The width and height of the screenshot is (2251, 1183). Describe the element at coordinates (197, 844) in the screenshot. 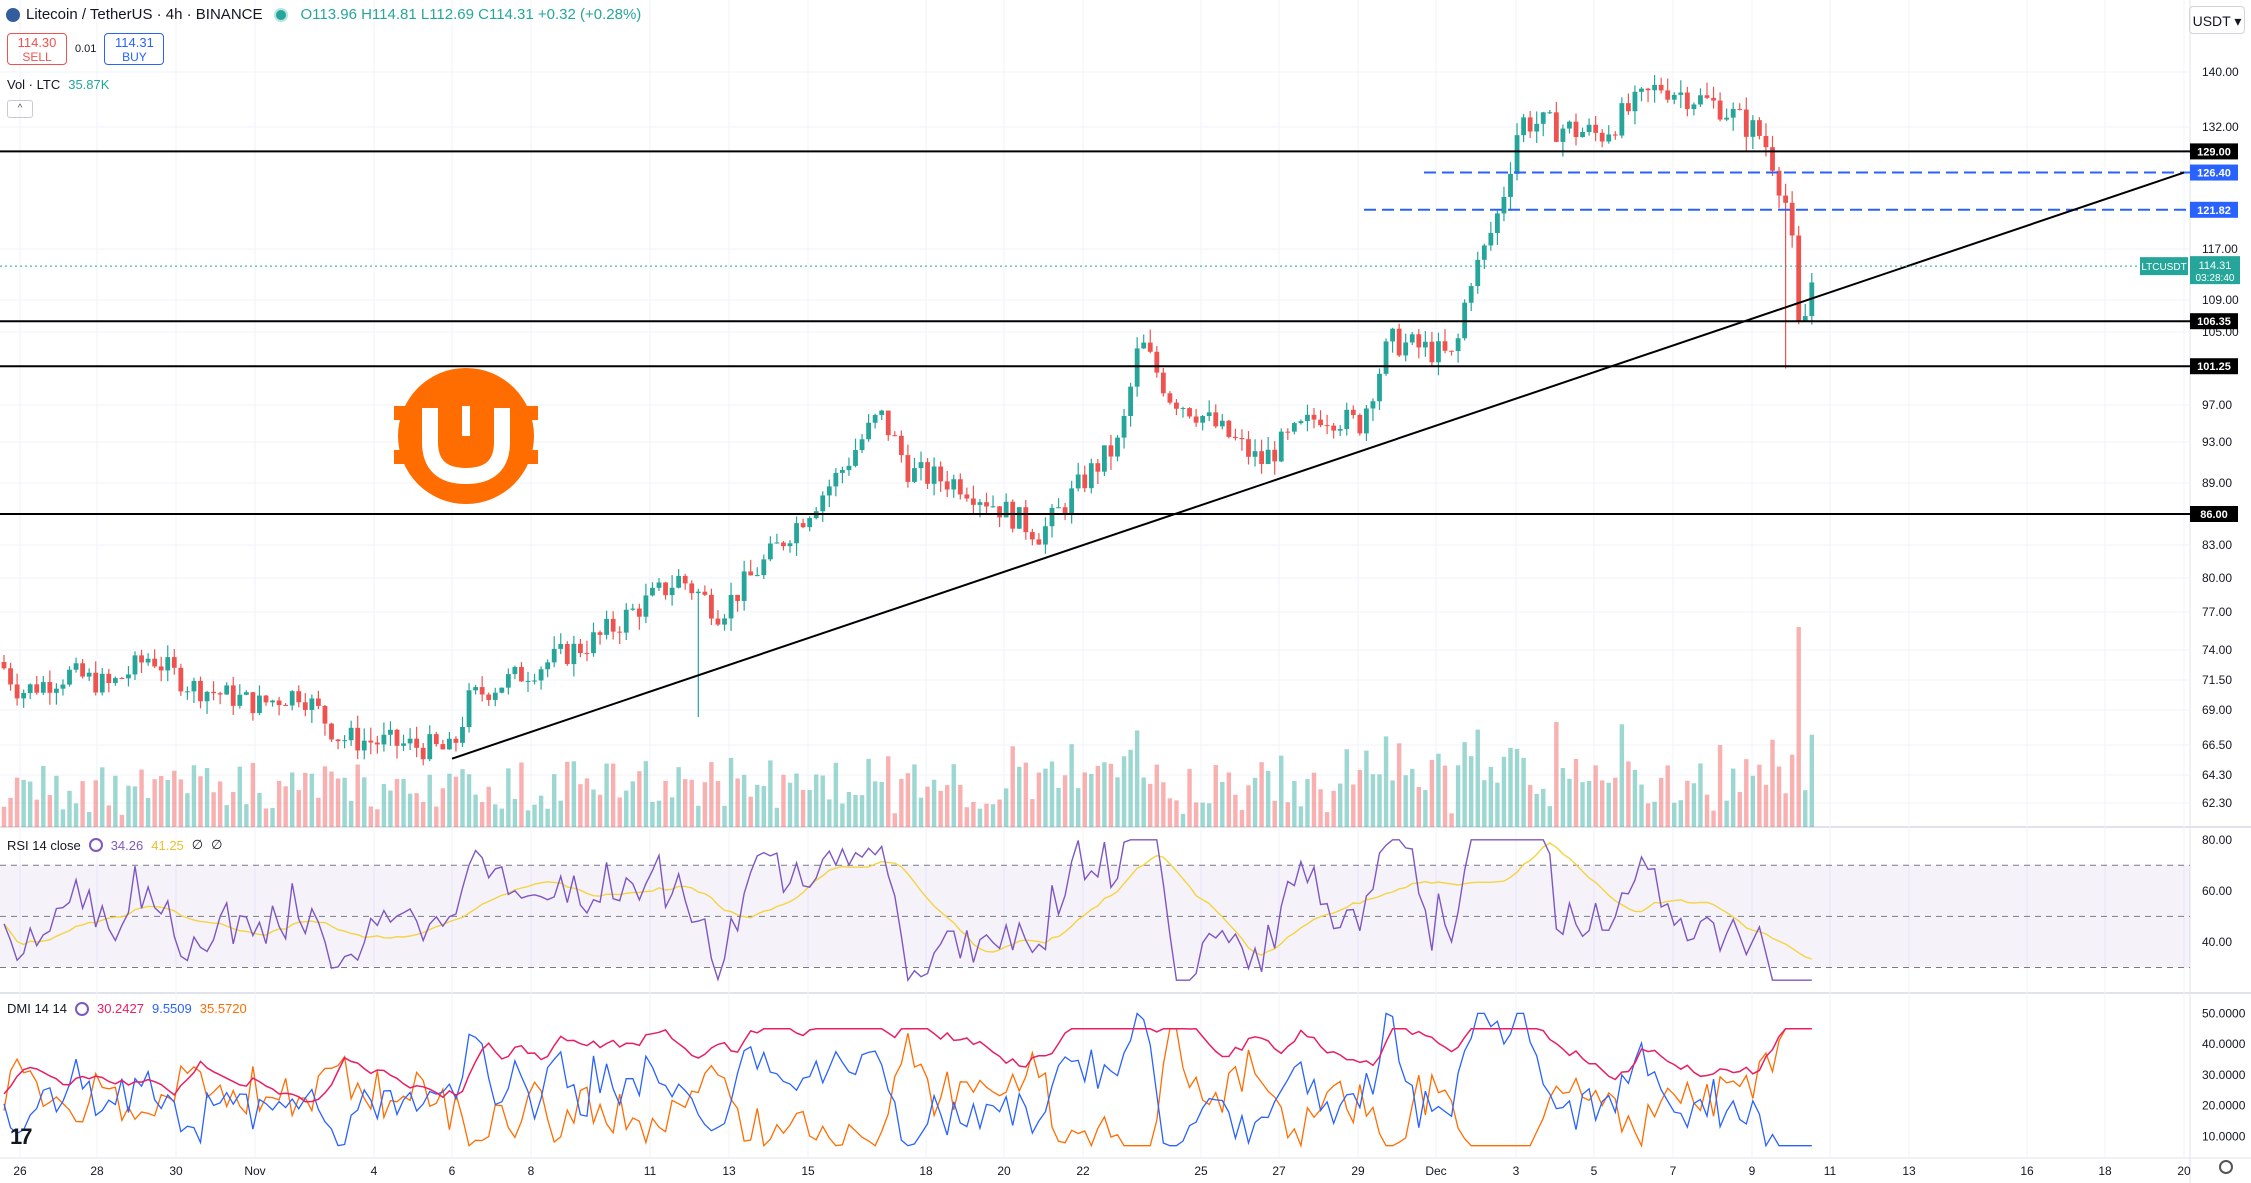

I see `rsi-extra1: ∅` at that location.